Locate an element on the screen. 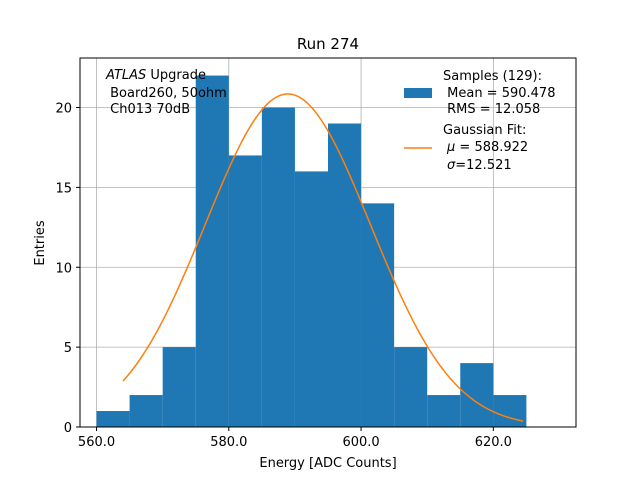 The width and height of the screenshot is (640, 480). annotation-block: ATLAS Upgrade Board260, 50ohm Ch013 70dB is located at coordinates (166, 92).